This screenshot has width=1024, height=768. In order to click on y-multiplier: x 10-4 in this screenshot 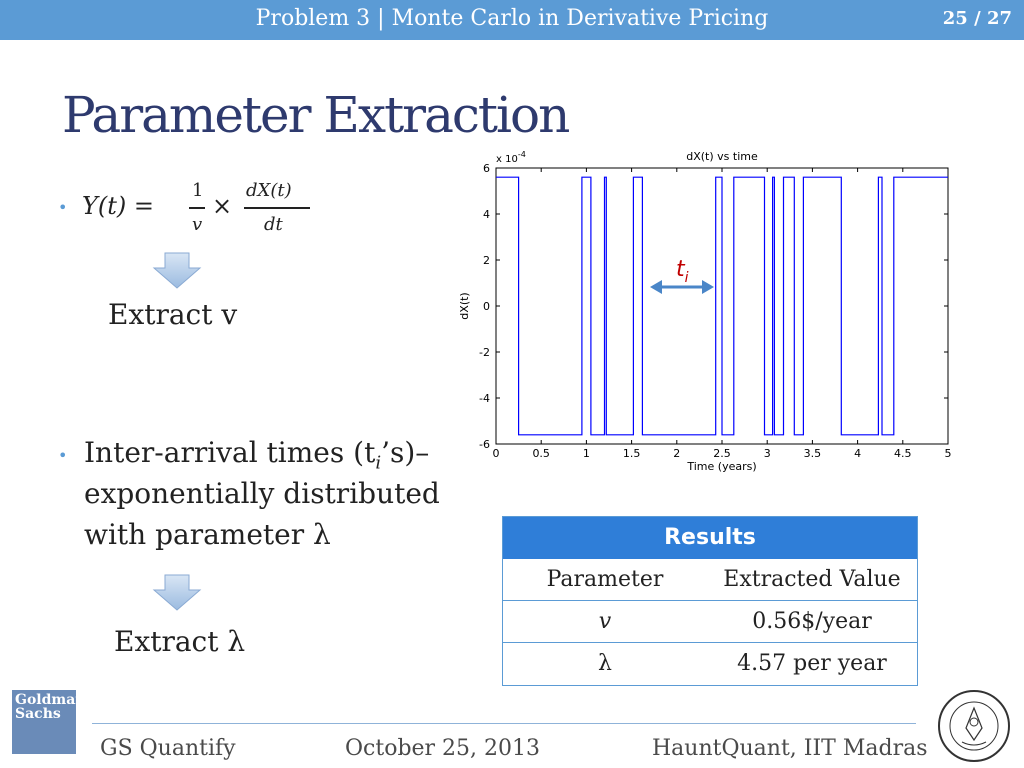, I will do `click(511, 157)`.